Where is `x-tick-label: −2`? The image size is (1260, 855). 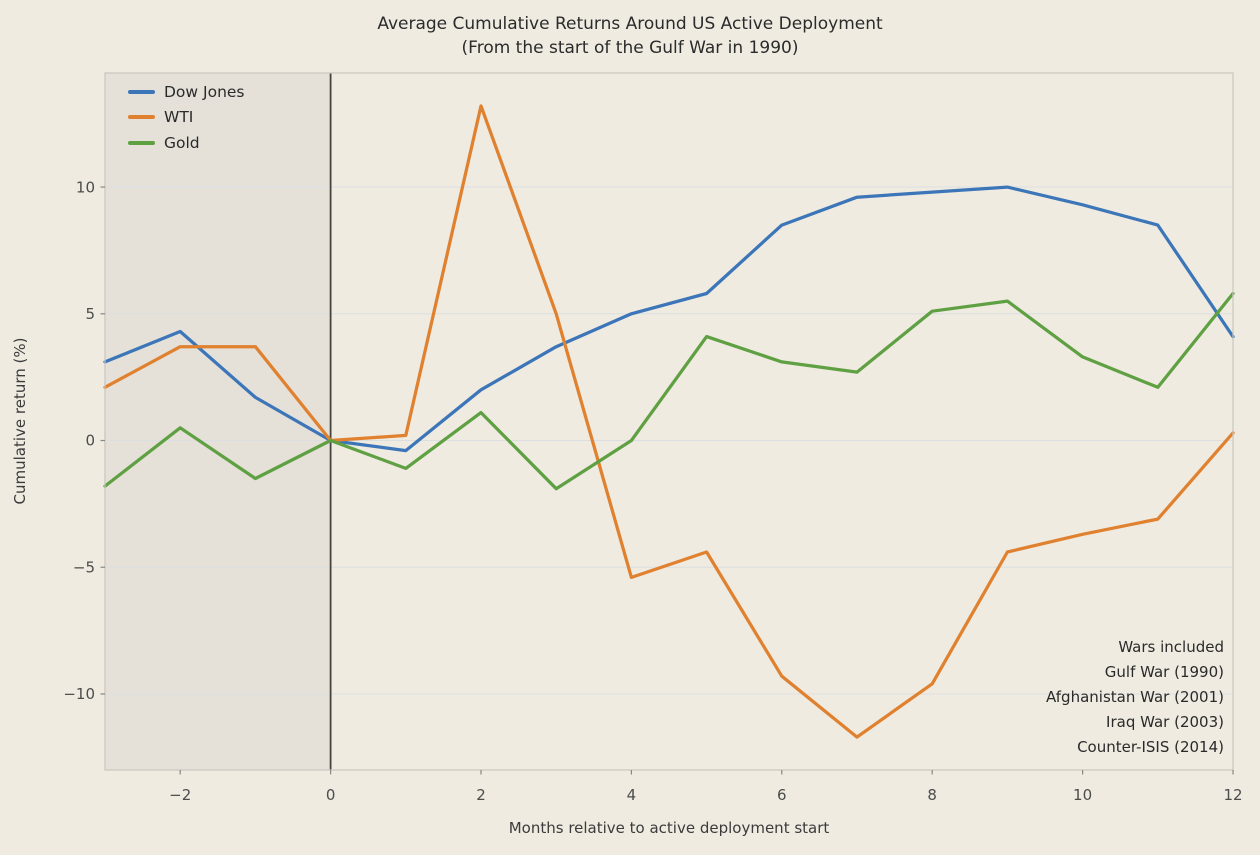 x-tick-label: −2 is located at coordinates (180, 795).